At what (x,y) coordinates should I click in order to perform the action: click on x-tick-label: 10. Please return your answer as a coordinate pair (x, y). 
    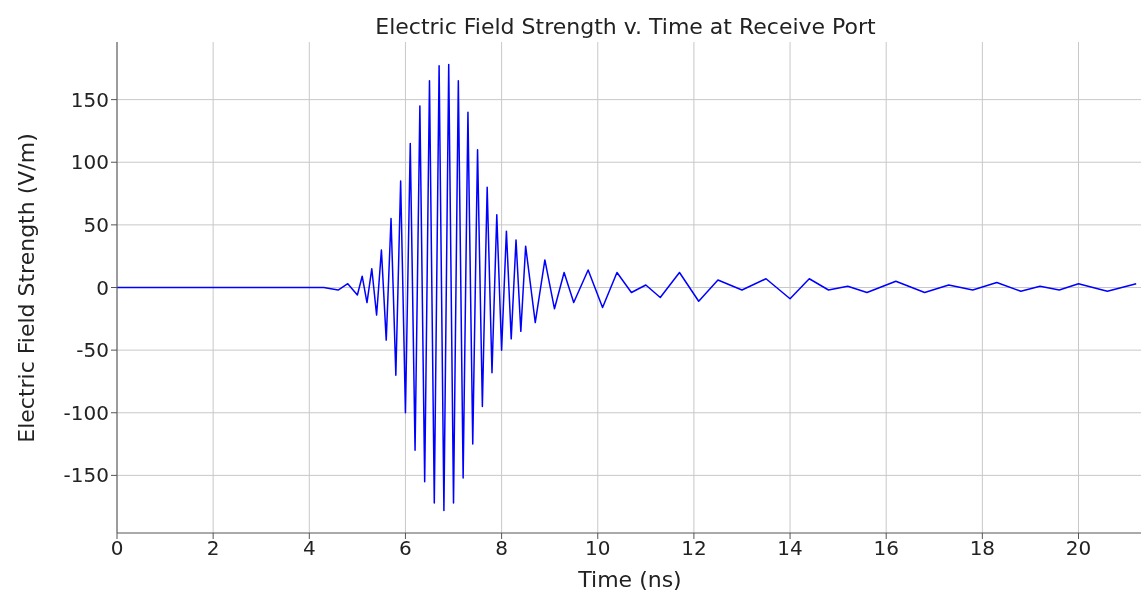
    Looking at the image, I should click on (598, 548).